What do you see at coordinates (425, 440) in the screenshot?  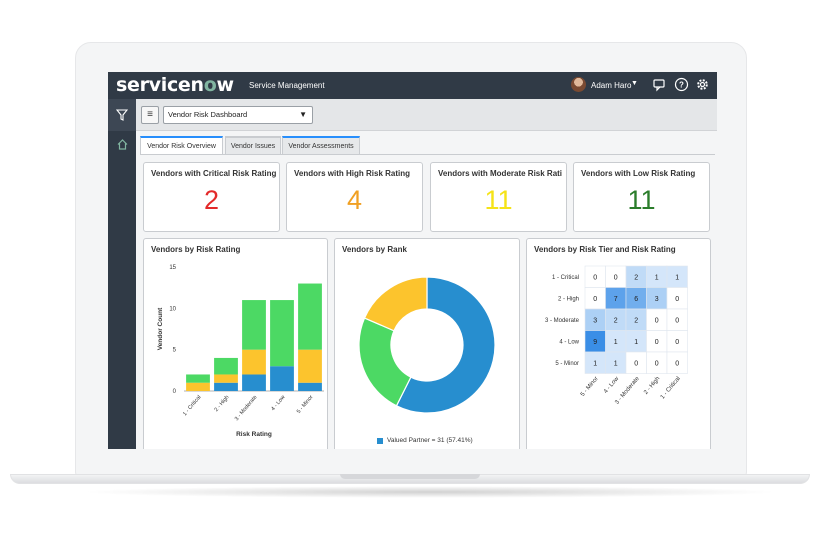 I see `chart-legend: Valued Partner = 31 (57.41%)` at bounding box center [425, 440].